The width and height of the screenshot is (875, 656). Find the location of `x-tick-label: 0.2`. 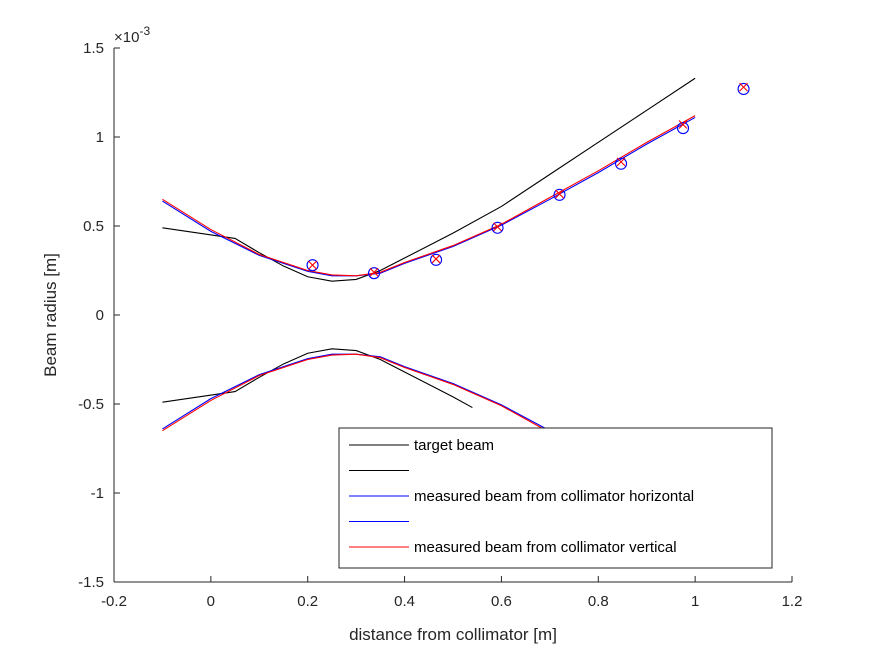

x-tick-label: 0.2 is located at coordinates (307, 601).